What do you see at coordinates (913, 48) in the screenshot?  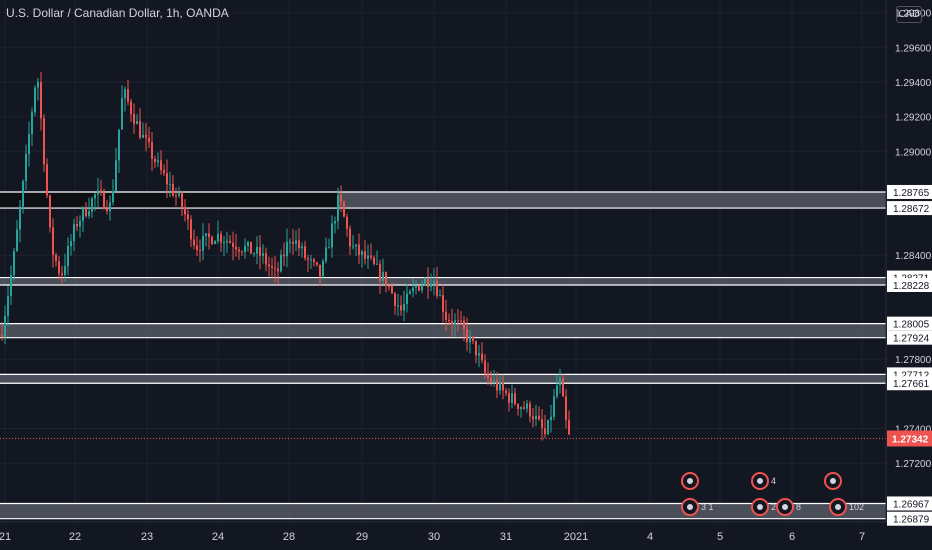 I see `y-tick-label: 1.29600` at bounding box center [913, 48].